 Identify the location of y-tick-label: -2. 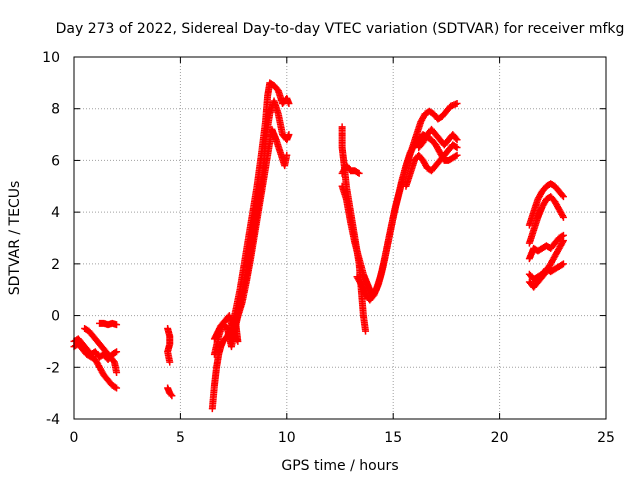
(53, 368).